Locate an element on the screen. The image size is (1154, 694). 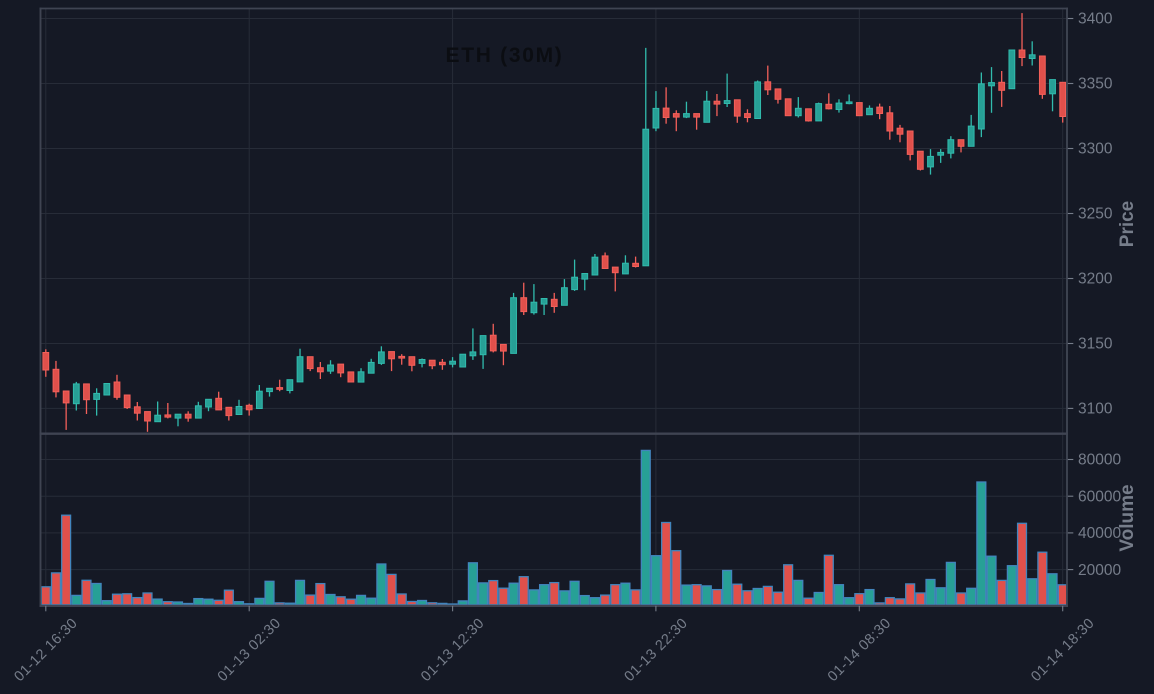
svg-text: 40000 is located at coordinates (1099, 533).